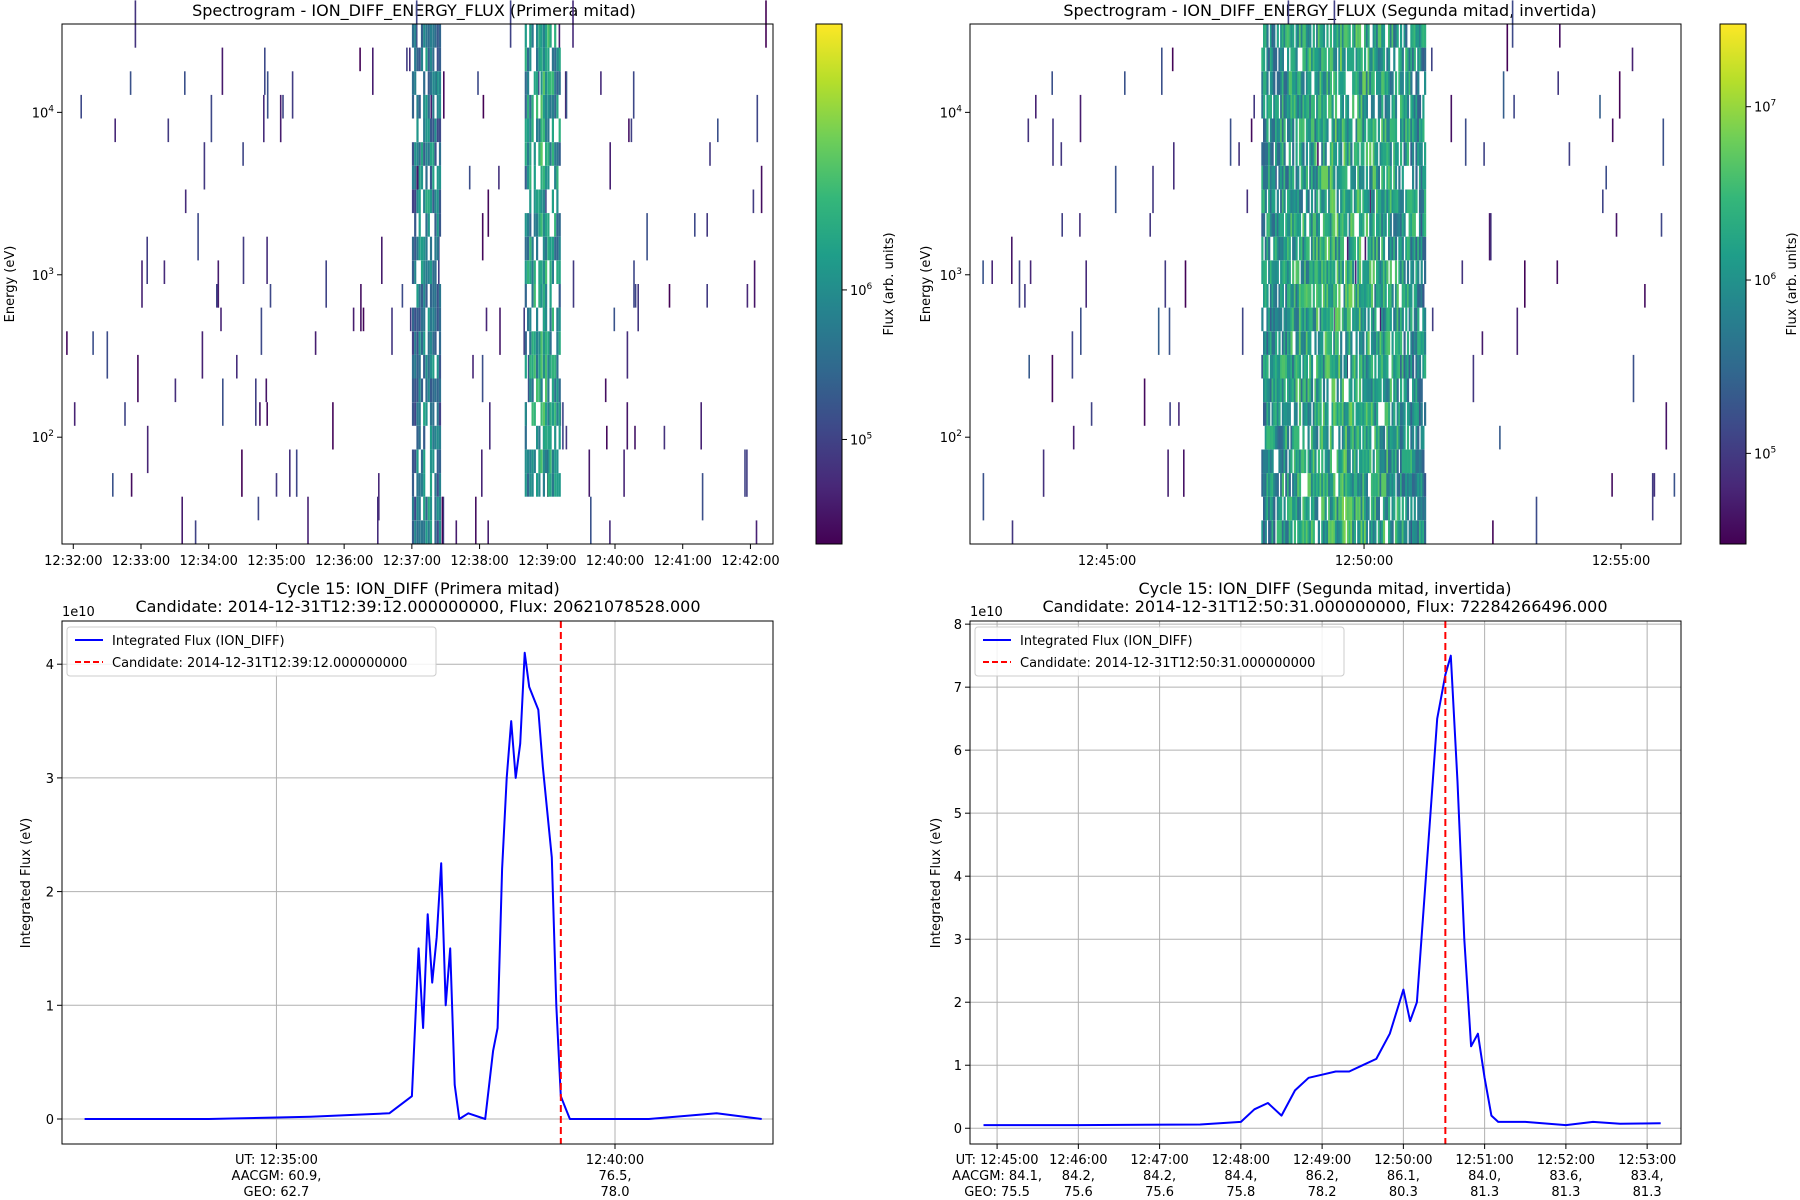 This screenshot has height=1200, width=1800. What do you see at coordinates (1403, 1192) in the screenshot?
I see `flux2-x-tick-label: 80.3` at bounding box center [1403, 1192].